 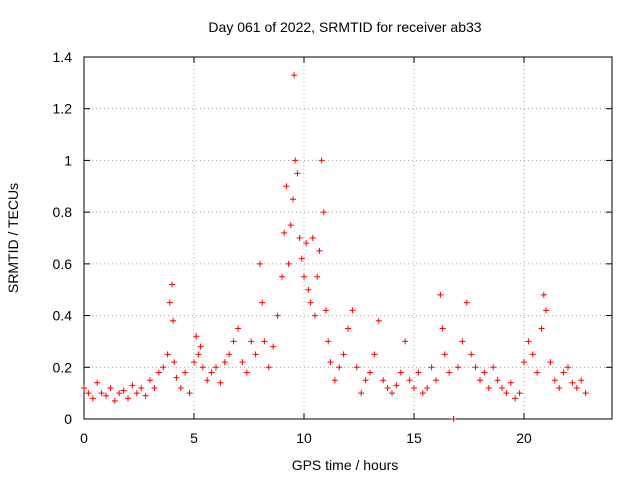 I want to click on x-tick-label: 0, so click(x=84, y=438).